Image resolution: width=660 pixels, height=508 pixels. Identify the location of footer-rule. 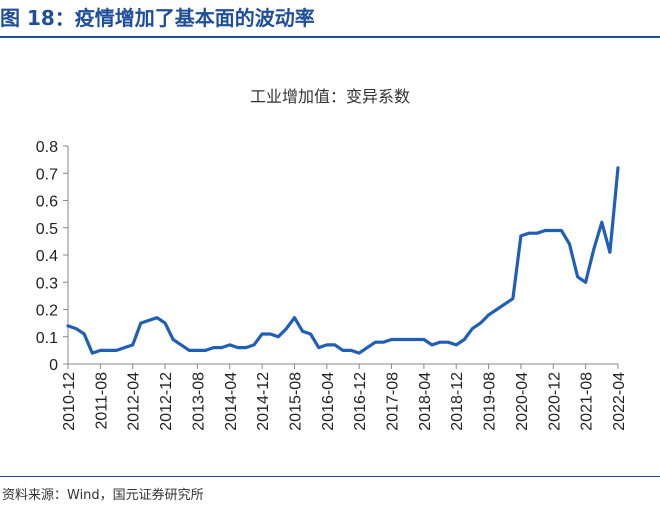
(330, 476).